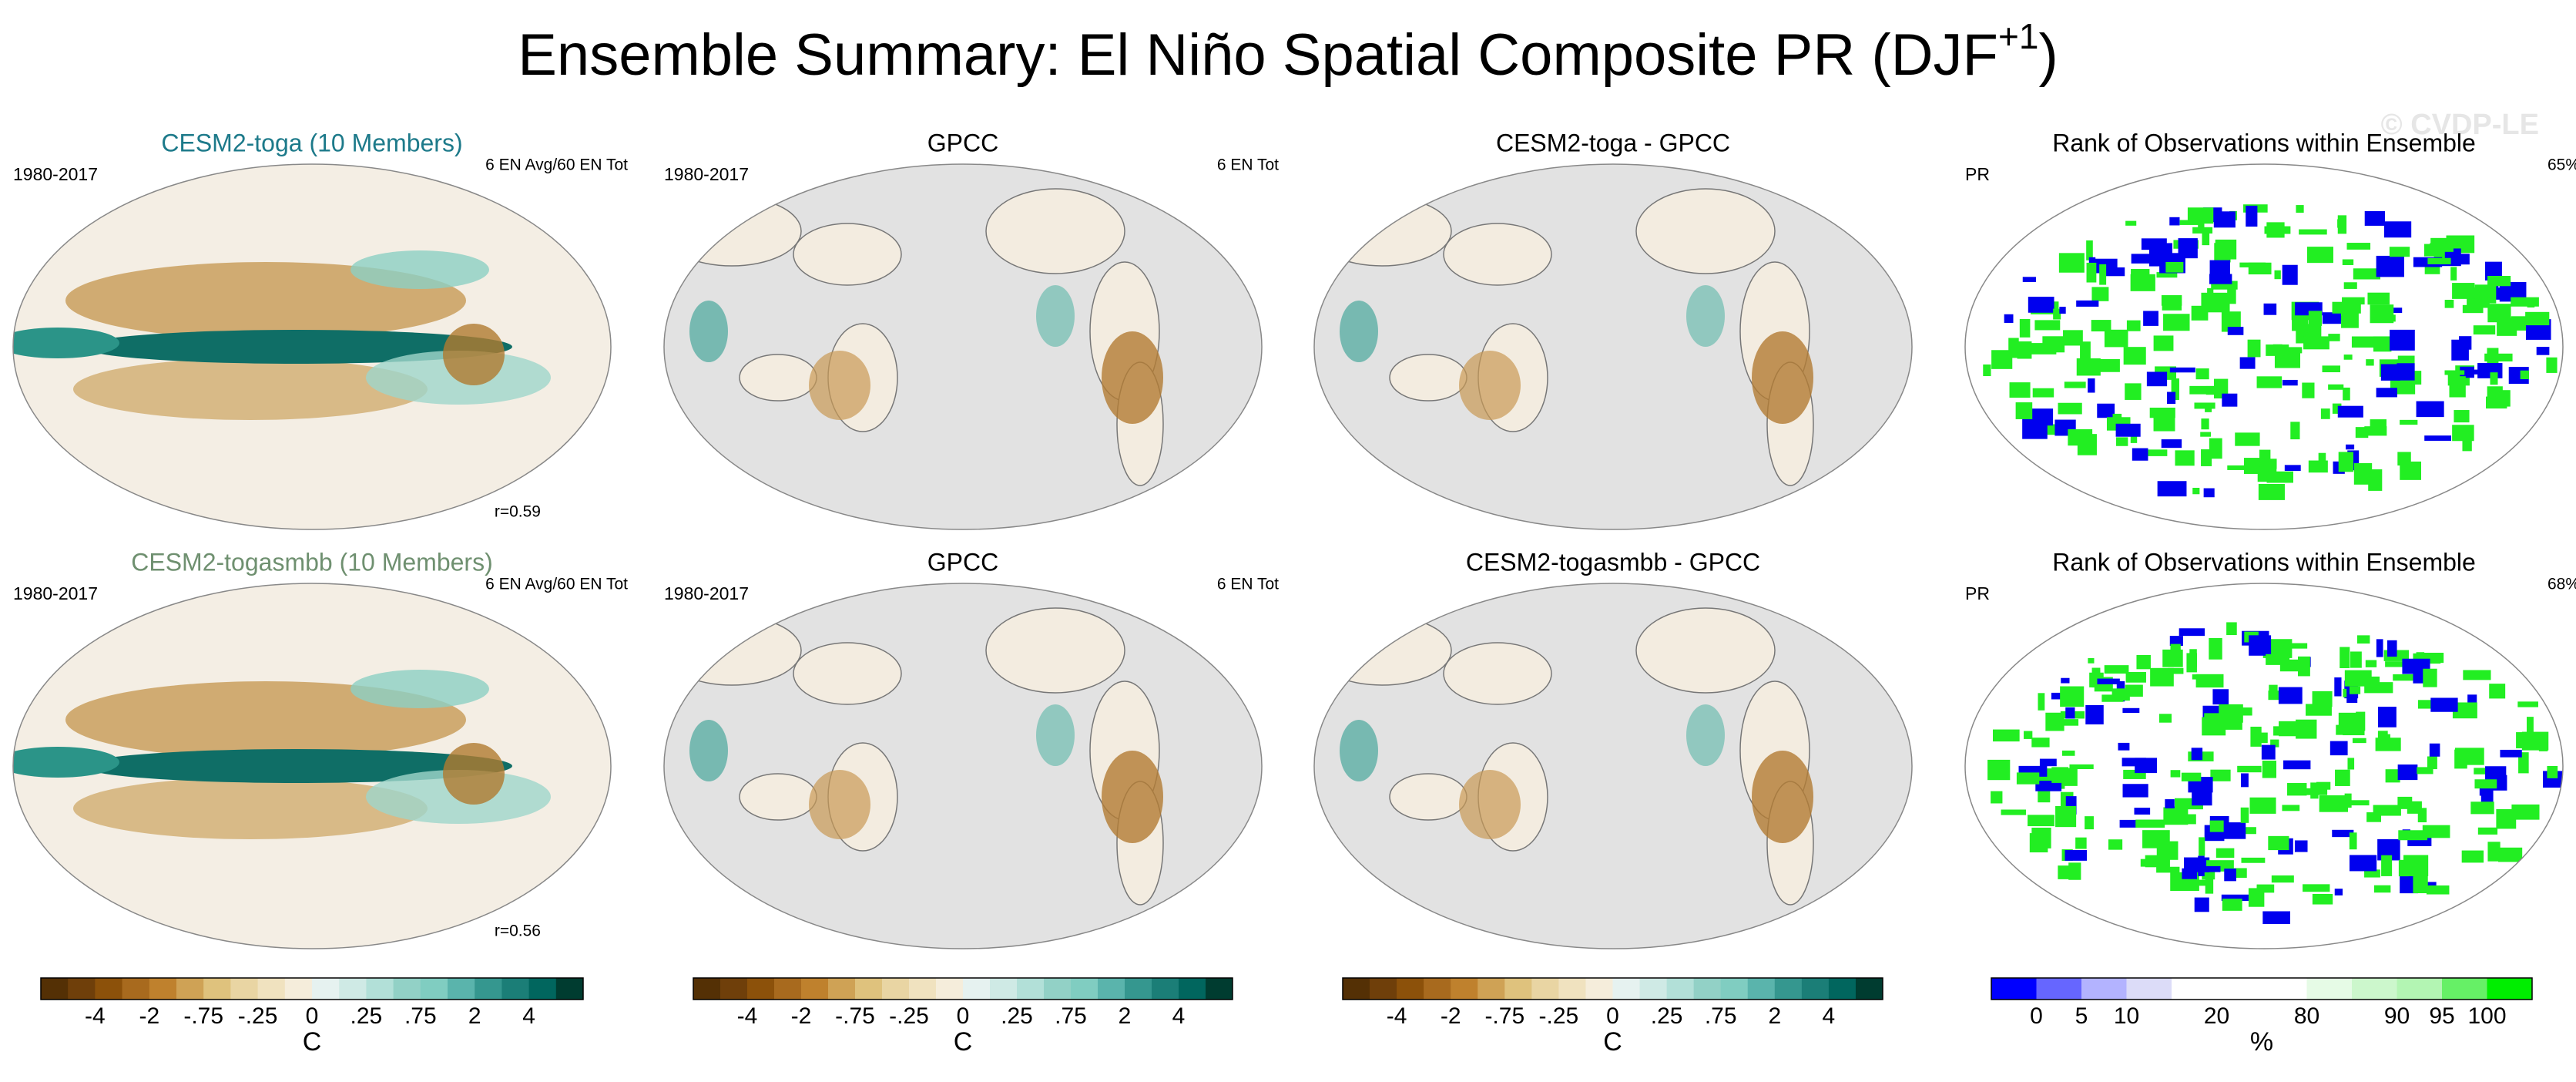  Describe the element at coordinates (747, 1016) in the screenshot. I see `colorbar-tick-label: -4` at that location.